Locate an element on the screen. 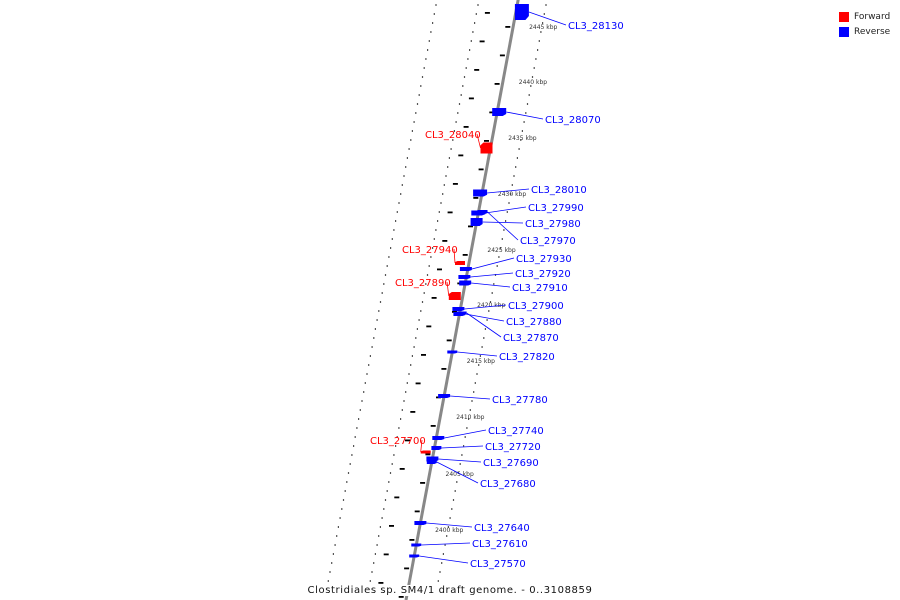 The height and width of the screenshot is (600, 900). gene-label-cl3_27570: CL3_27570 is located at coordinates (498, 564).